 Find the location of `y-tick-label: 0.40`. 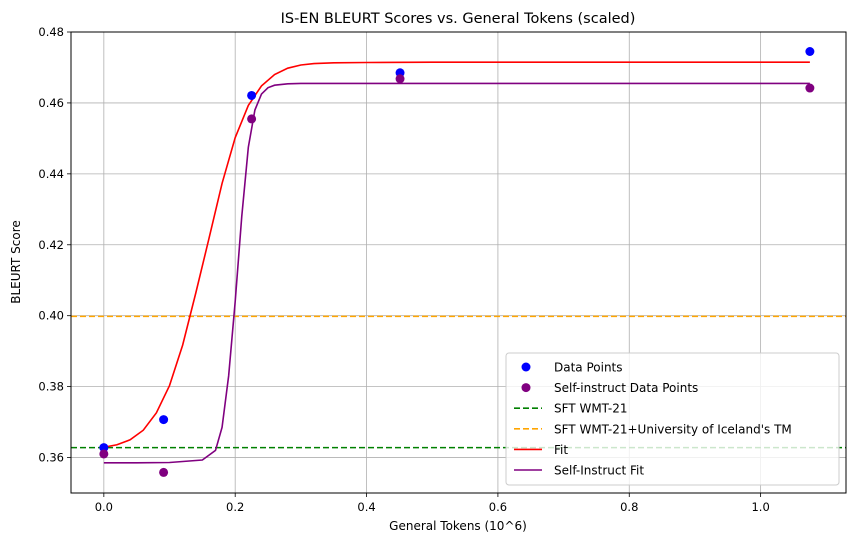

y-tick-label: 0.40 is located at coordinates (51, 316).